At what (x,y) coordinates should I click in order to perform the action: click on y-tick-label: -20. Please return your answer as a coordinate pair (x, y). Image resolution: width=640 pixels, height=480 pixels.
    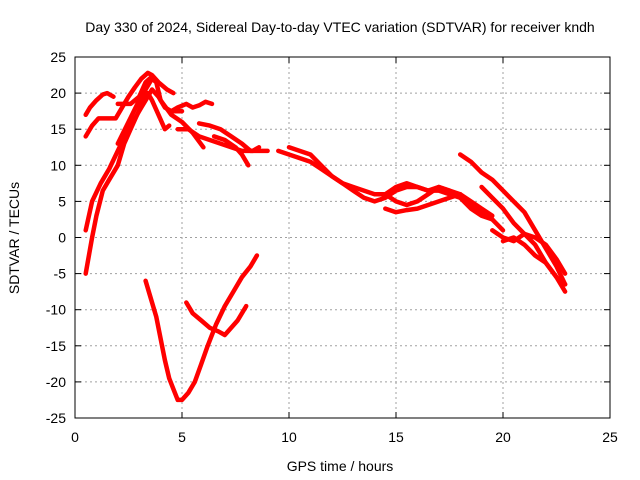
    Looking at the image, I should click on (56, 382).